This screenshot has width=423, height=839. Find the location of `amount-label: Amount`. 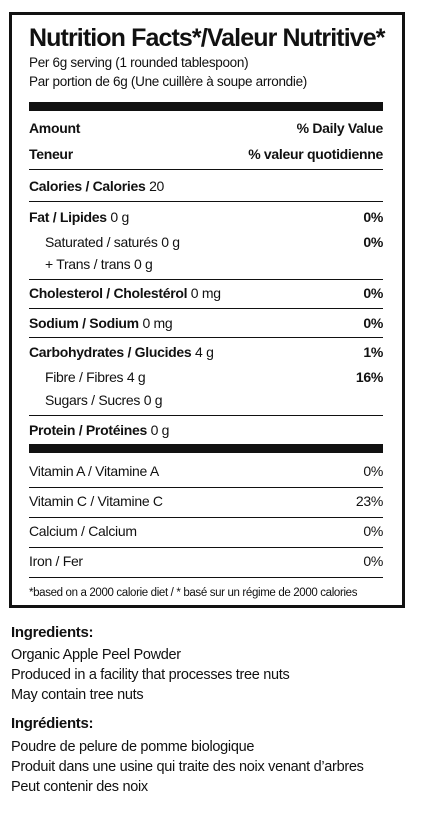

amount-label: Amount is located at coordinates (55, 128).